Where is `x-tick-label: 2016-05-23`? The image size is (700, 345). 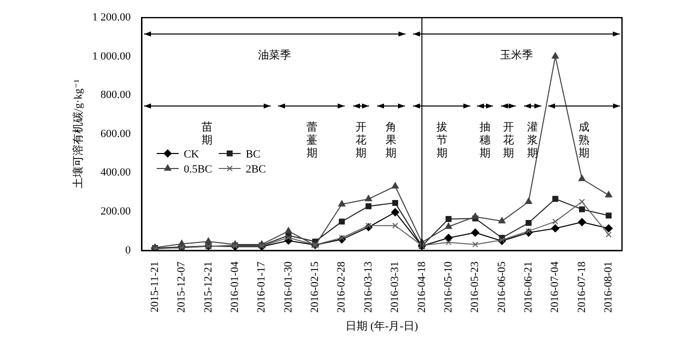
x-tick-label: 2016-05-23 is located at coordinates (475, 286).